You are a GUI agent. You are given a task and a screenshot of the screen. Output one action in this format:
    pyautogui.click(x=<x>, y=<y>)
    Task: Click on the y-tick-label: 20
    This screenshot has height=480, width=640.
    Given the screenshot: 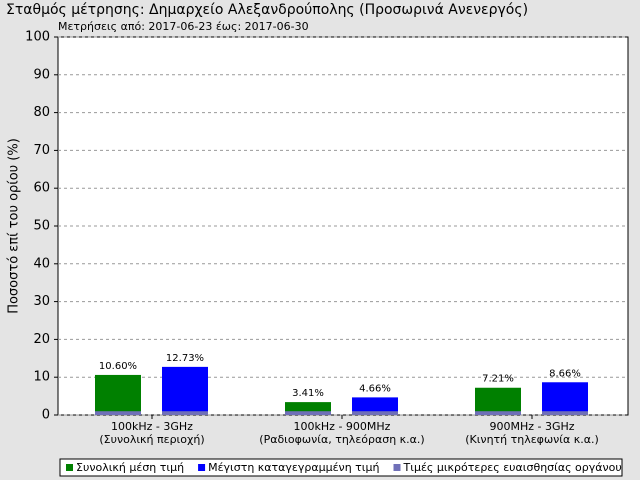 What is the action you would take?
    pyautogui.click(x=41, y=339)
    